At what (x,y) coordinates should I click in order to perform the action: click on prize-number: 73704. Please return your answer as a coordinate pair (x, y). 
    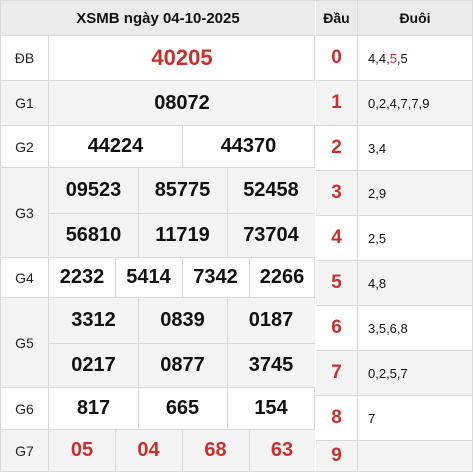
    Looking at the image, I should click on (271, 235).